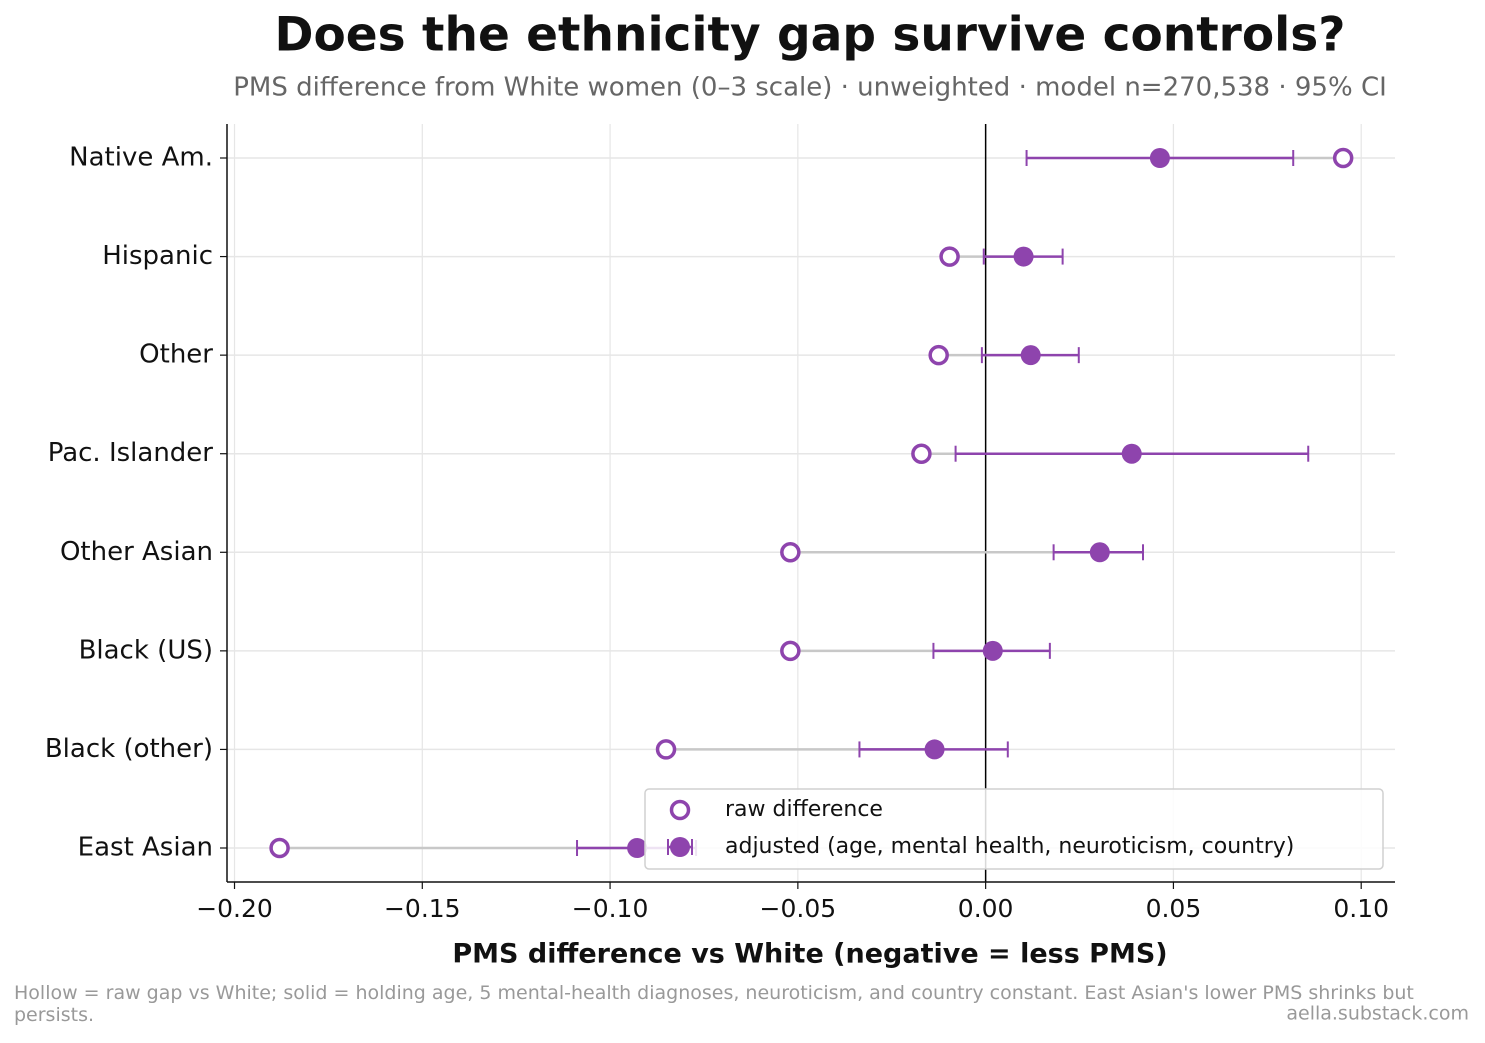  I want to click on chart-title: Does the ethnicity gap survive controls?, so click(810, 35).